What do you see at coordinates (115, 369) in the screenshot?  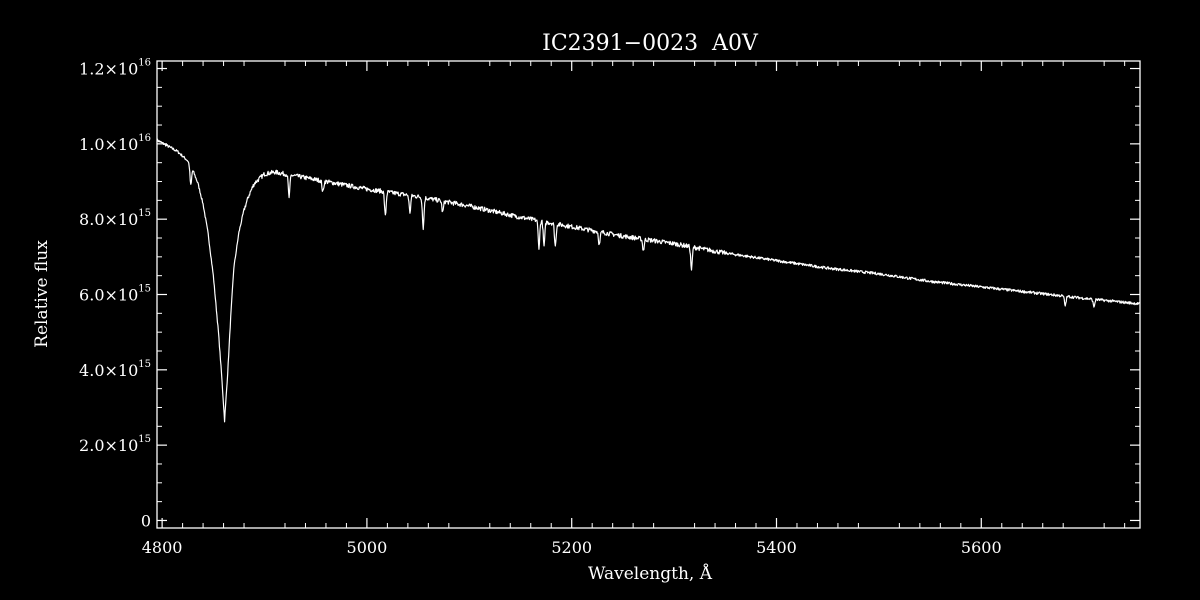 I see `y-tick-label: 4.0×10¹⁵` at bounding box center [115, 369].